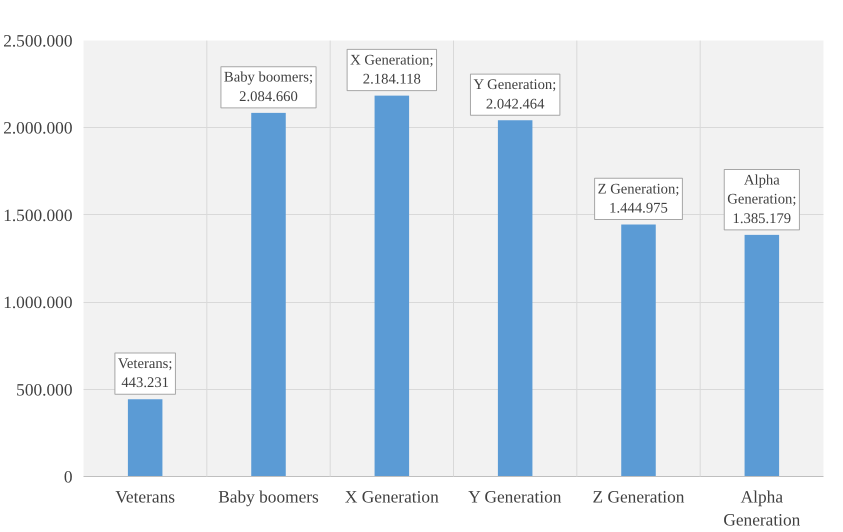 The height and width of the screenshot is (532, 843). Describe the element at coordinates (515, 497) in the screenshot. I see `x-tick-label: Y Generation` at that location.